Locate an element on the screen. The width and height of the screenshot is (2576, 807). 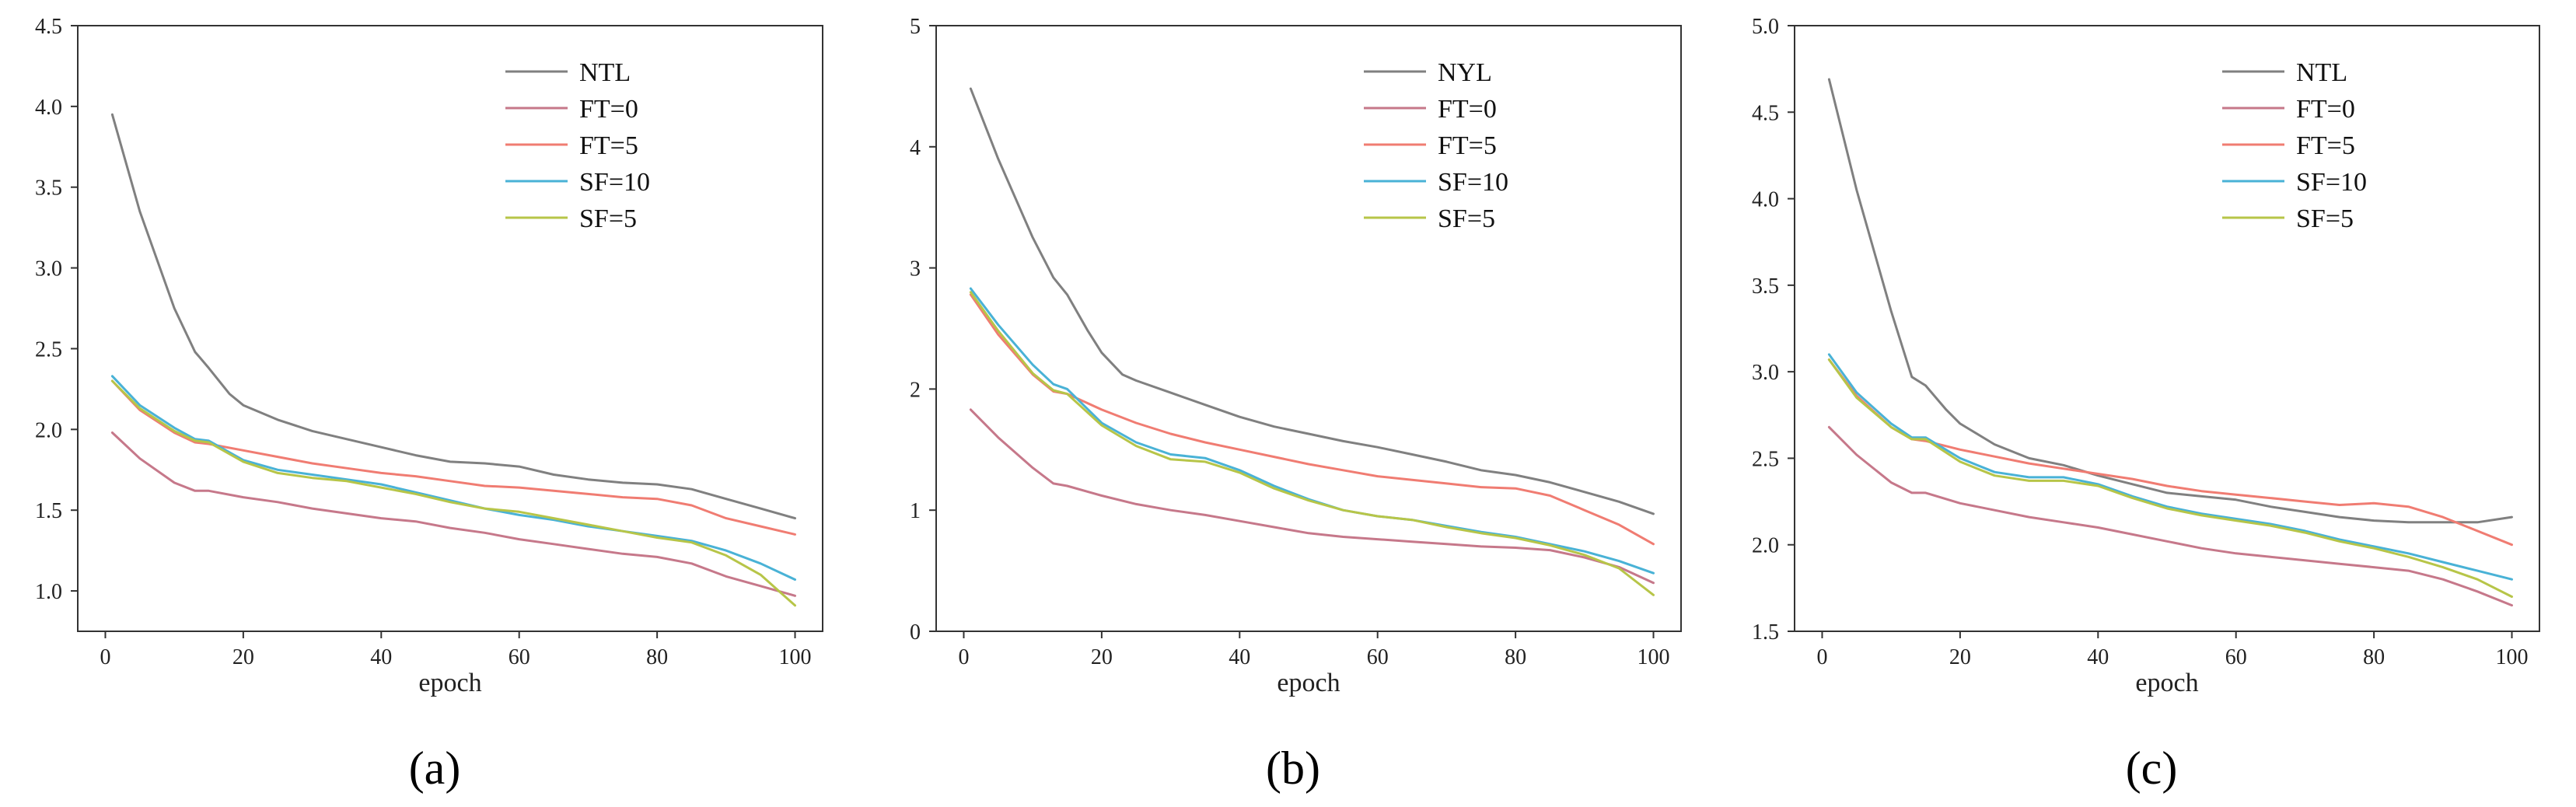
y-tick-label: 2 is located at coordinates (915, 390).